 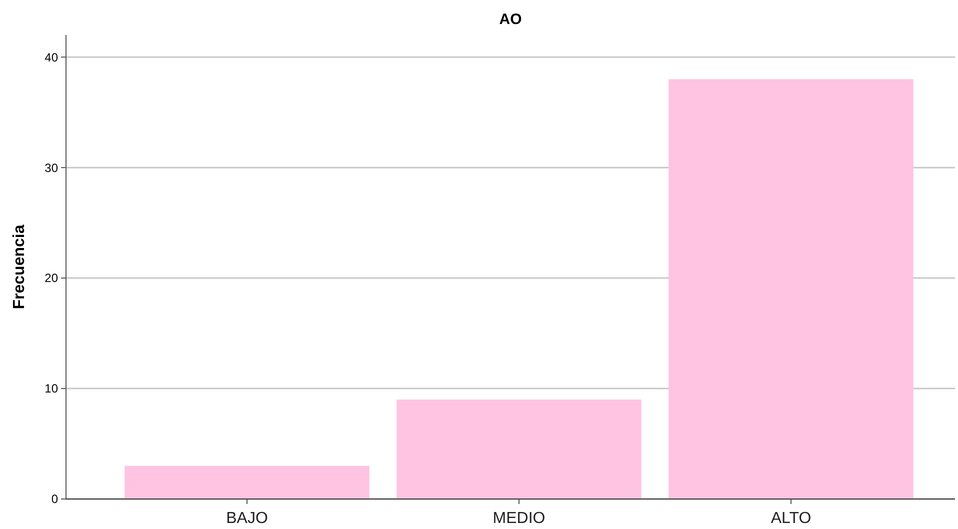 I want to click on y-tick-label: 0, so click(x=54, y=499).